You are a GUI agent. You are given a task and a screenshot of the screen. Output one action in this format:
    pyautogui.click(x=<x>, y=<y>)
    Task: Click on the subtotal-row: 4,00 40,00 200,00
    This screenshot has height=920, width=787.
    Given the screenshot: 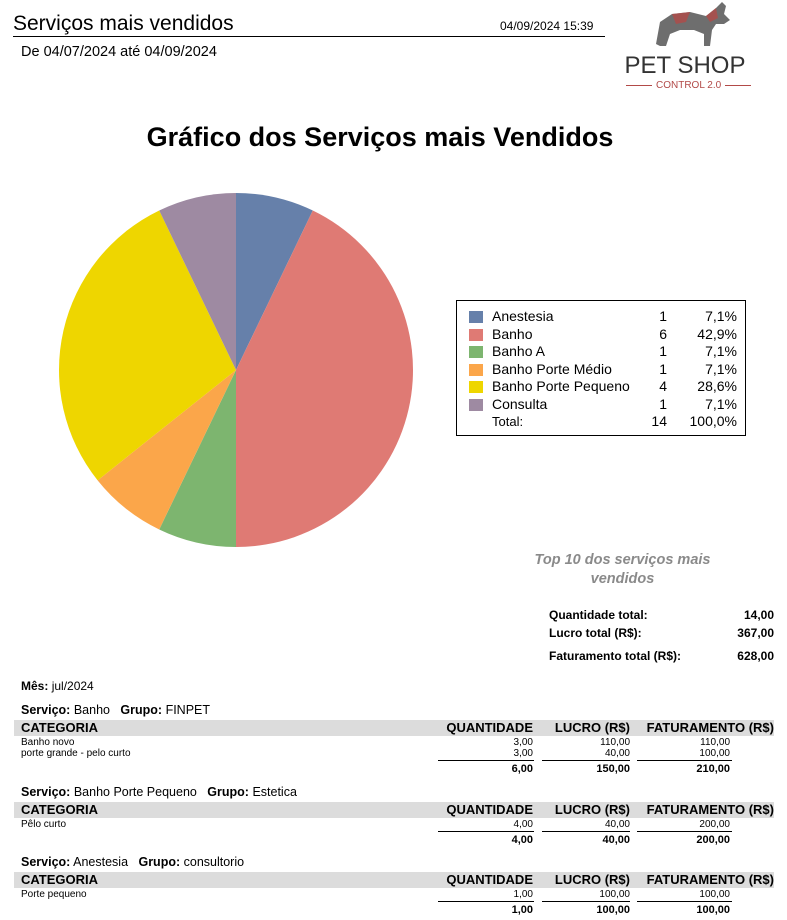 What is the action you would take?
    pyautogui.click(x=394, y=840)
    